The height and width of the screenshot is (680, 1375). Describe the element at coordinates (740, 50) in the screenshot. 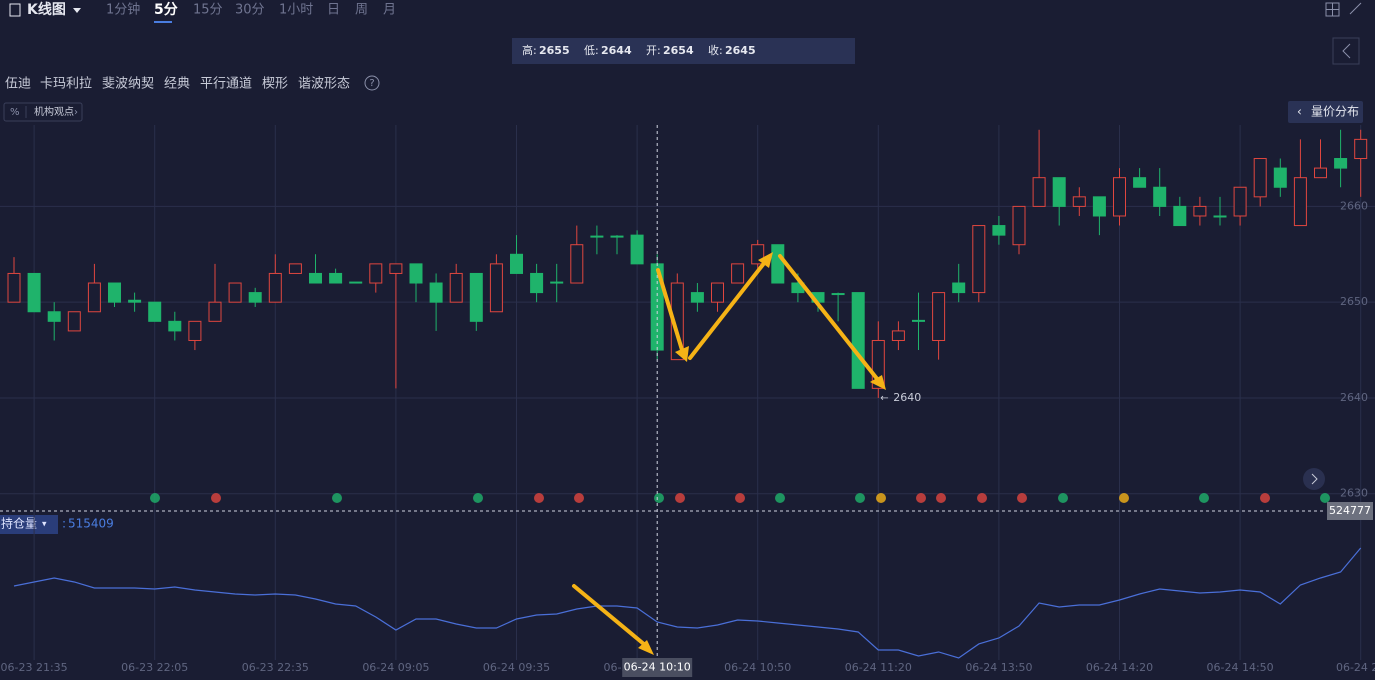

I see `info-value: 2645` at that location.